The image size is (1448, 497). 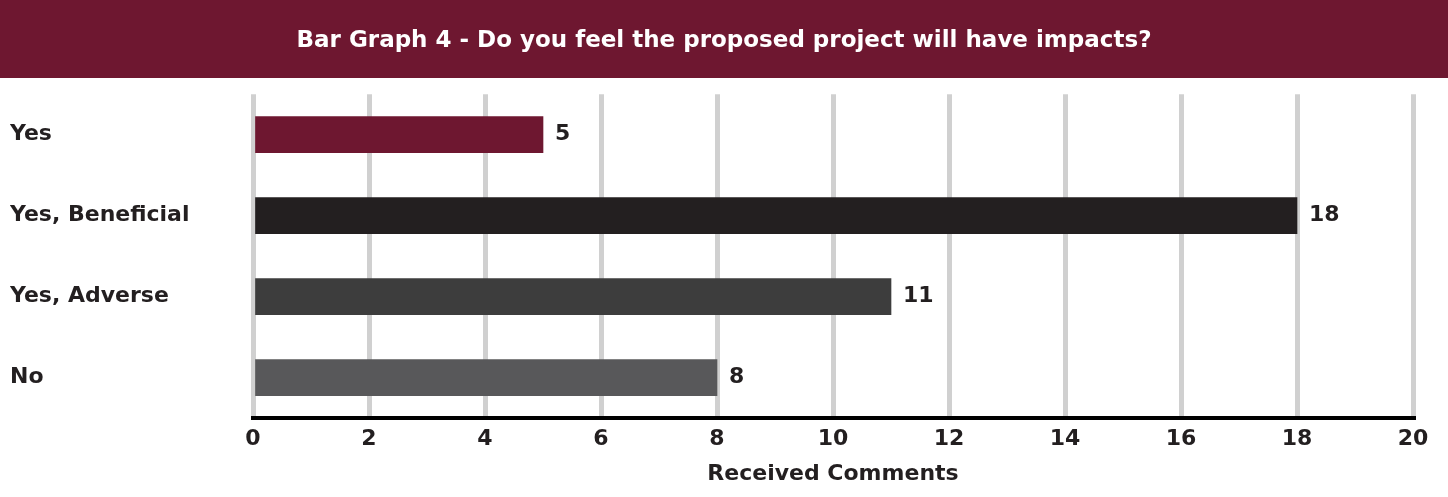 What do you see at coordinates (27, 376) in the screenshot?
I see `y-tick-label: No` at bounding box center [27, 376].